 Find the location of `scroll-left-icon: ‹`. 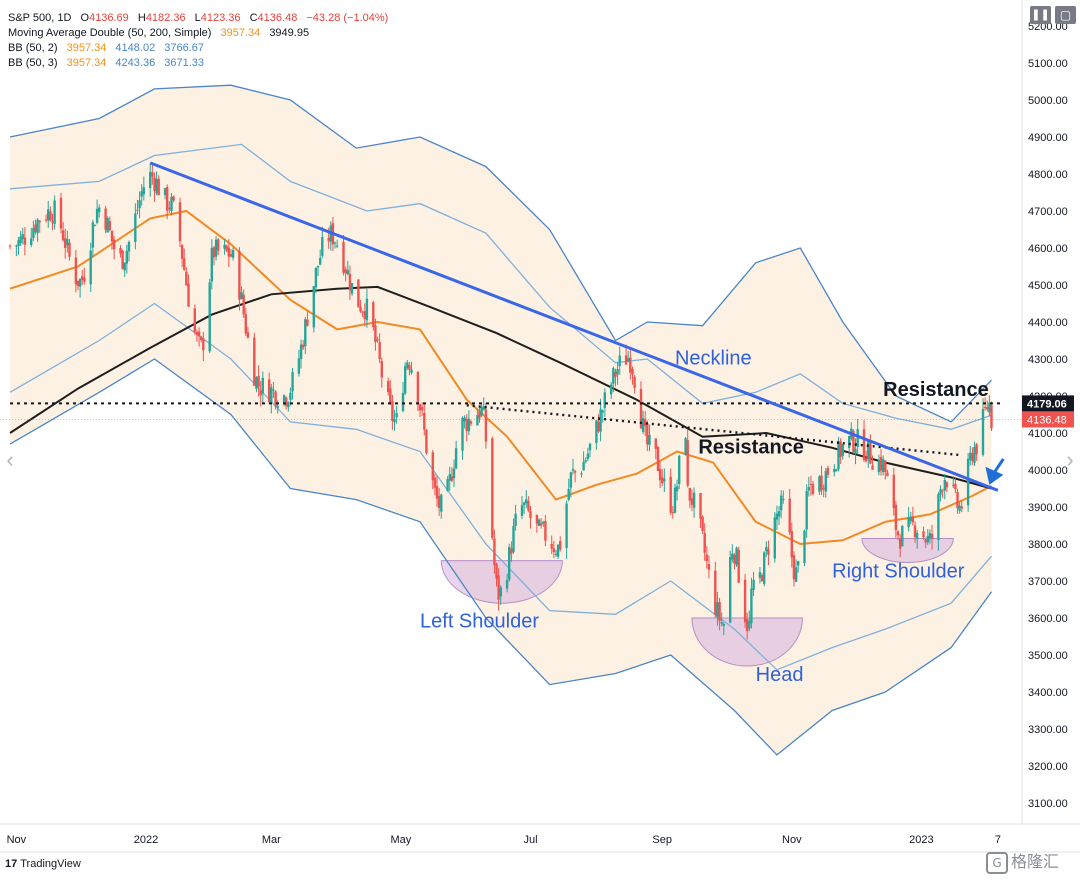

scroll-left-icon: ‹ is located at coordinates (10, 459).